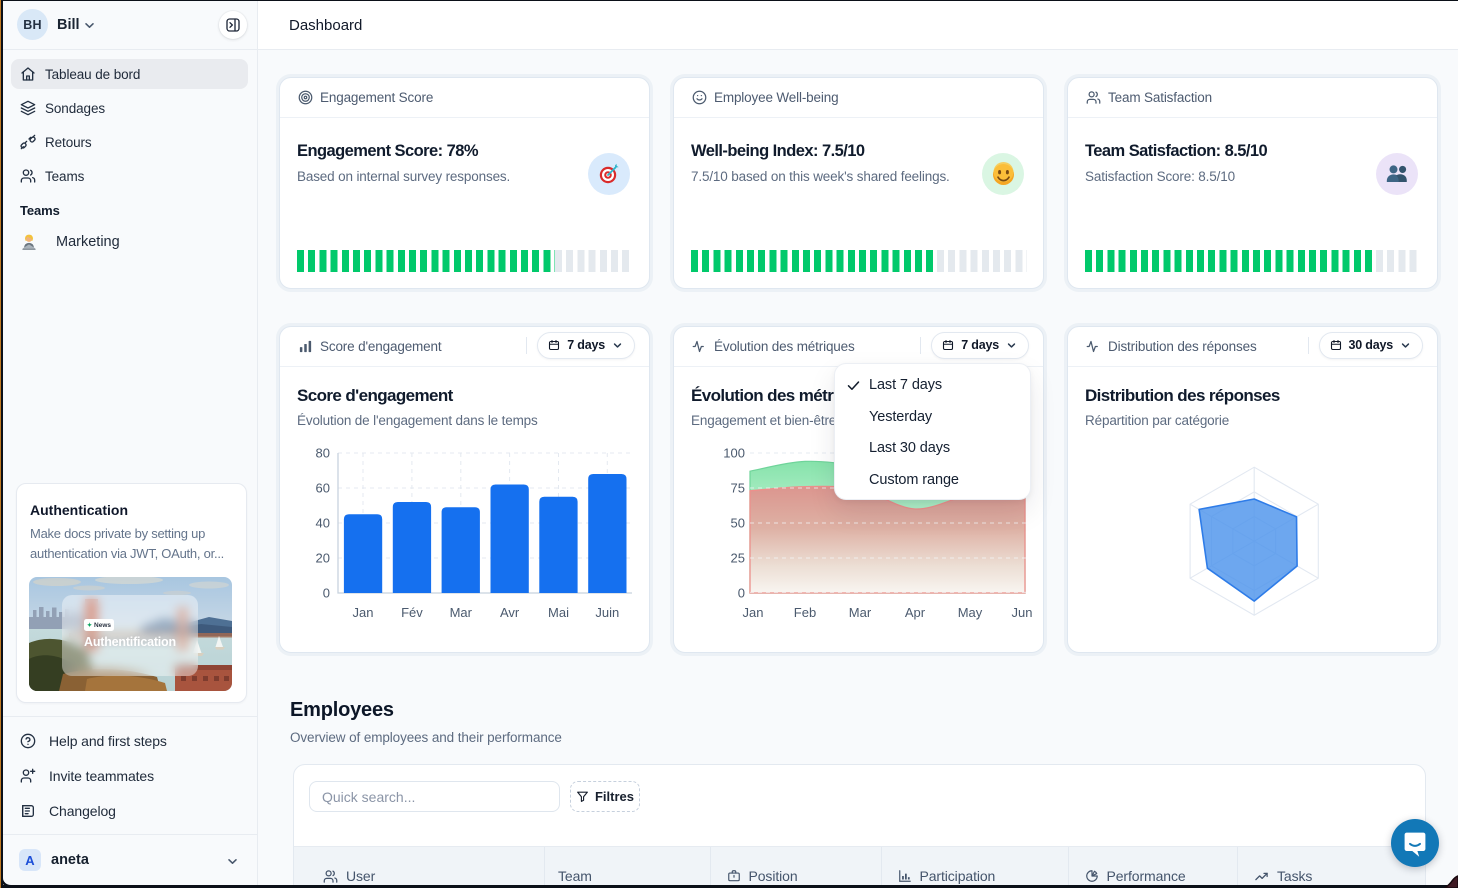 This screenshot has width=1458, height=888. What do you see at coordinates (738, 488) in the screenshot?
I see `svg-text: 75` at bounding box center [738, 488].